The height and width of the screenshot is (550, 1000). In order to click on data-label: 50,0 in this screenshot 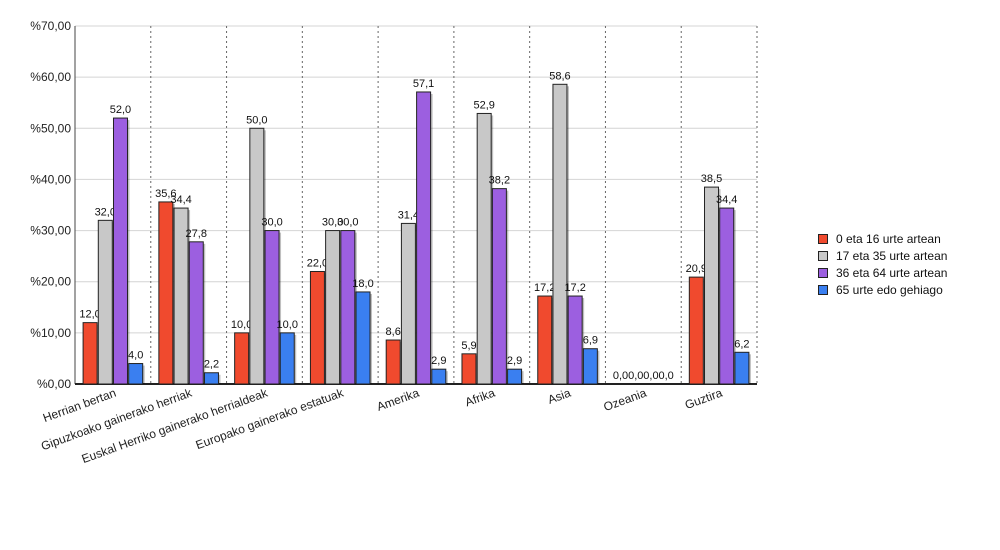, I will do `click(256, 120)`.